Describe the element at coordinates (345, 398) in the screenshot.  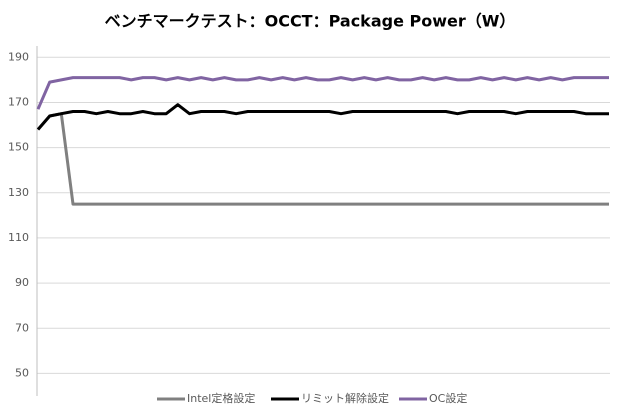
I see `legend-label: リミット解除設定` at that location.